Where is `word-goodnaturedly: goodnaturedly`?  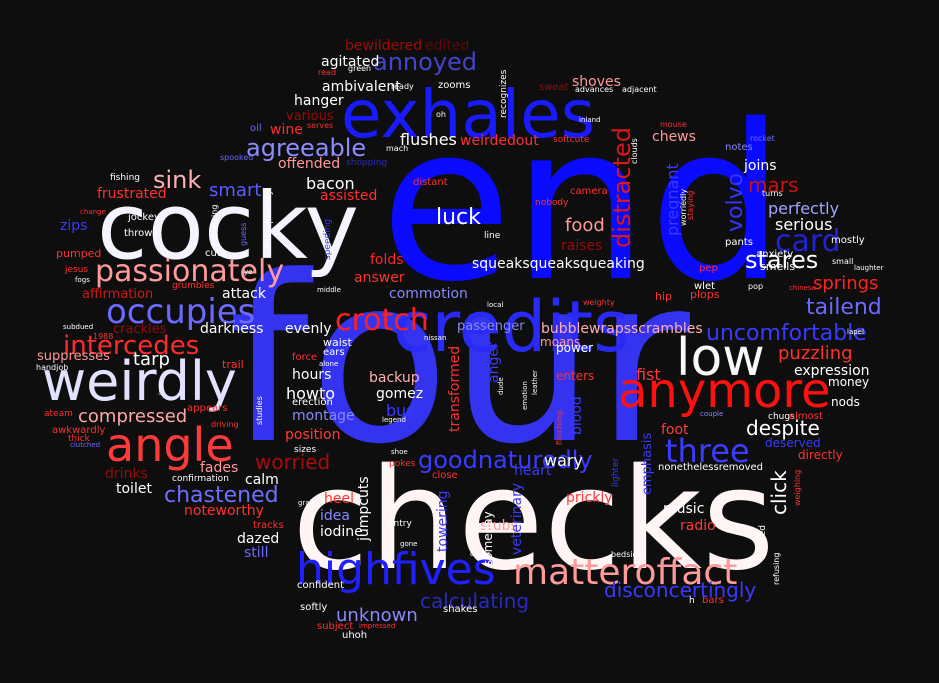 word-goodnaturedly: goodnaturedly is located at coordinates (505, 460).